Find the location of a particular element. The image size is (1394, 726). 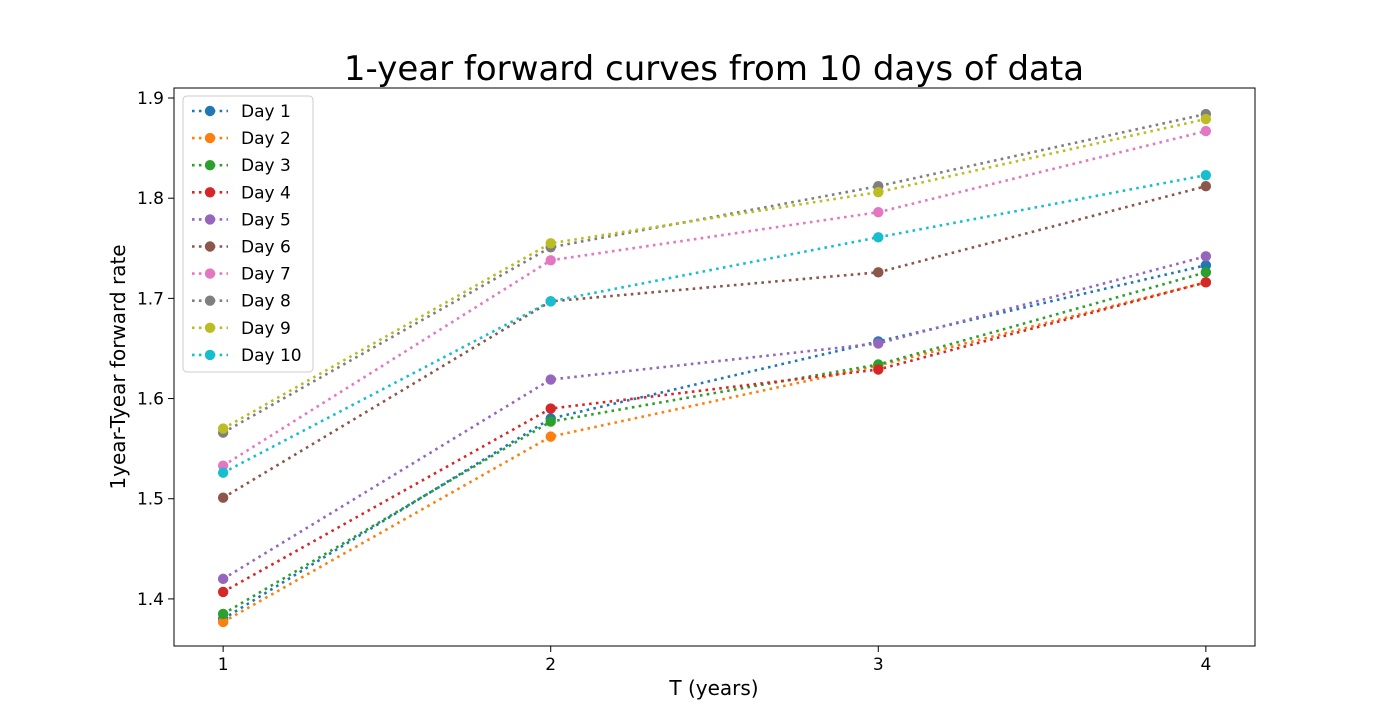

x-tick-label: 1 is located at coordinates (223, 665).